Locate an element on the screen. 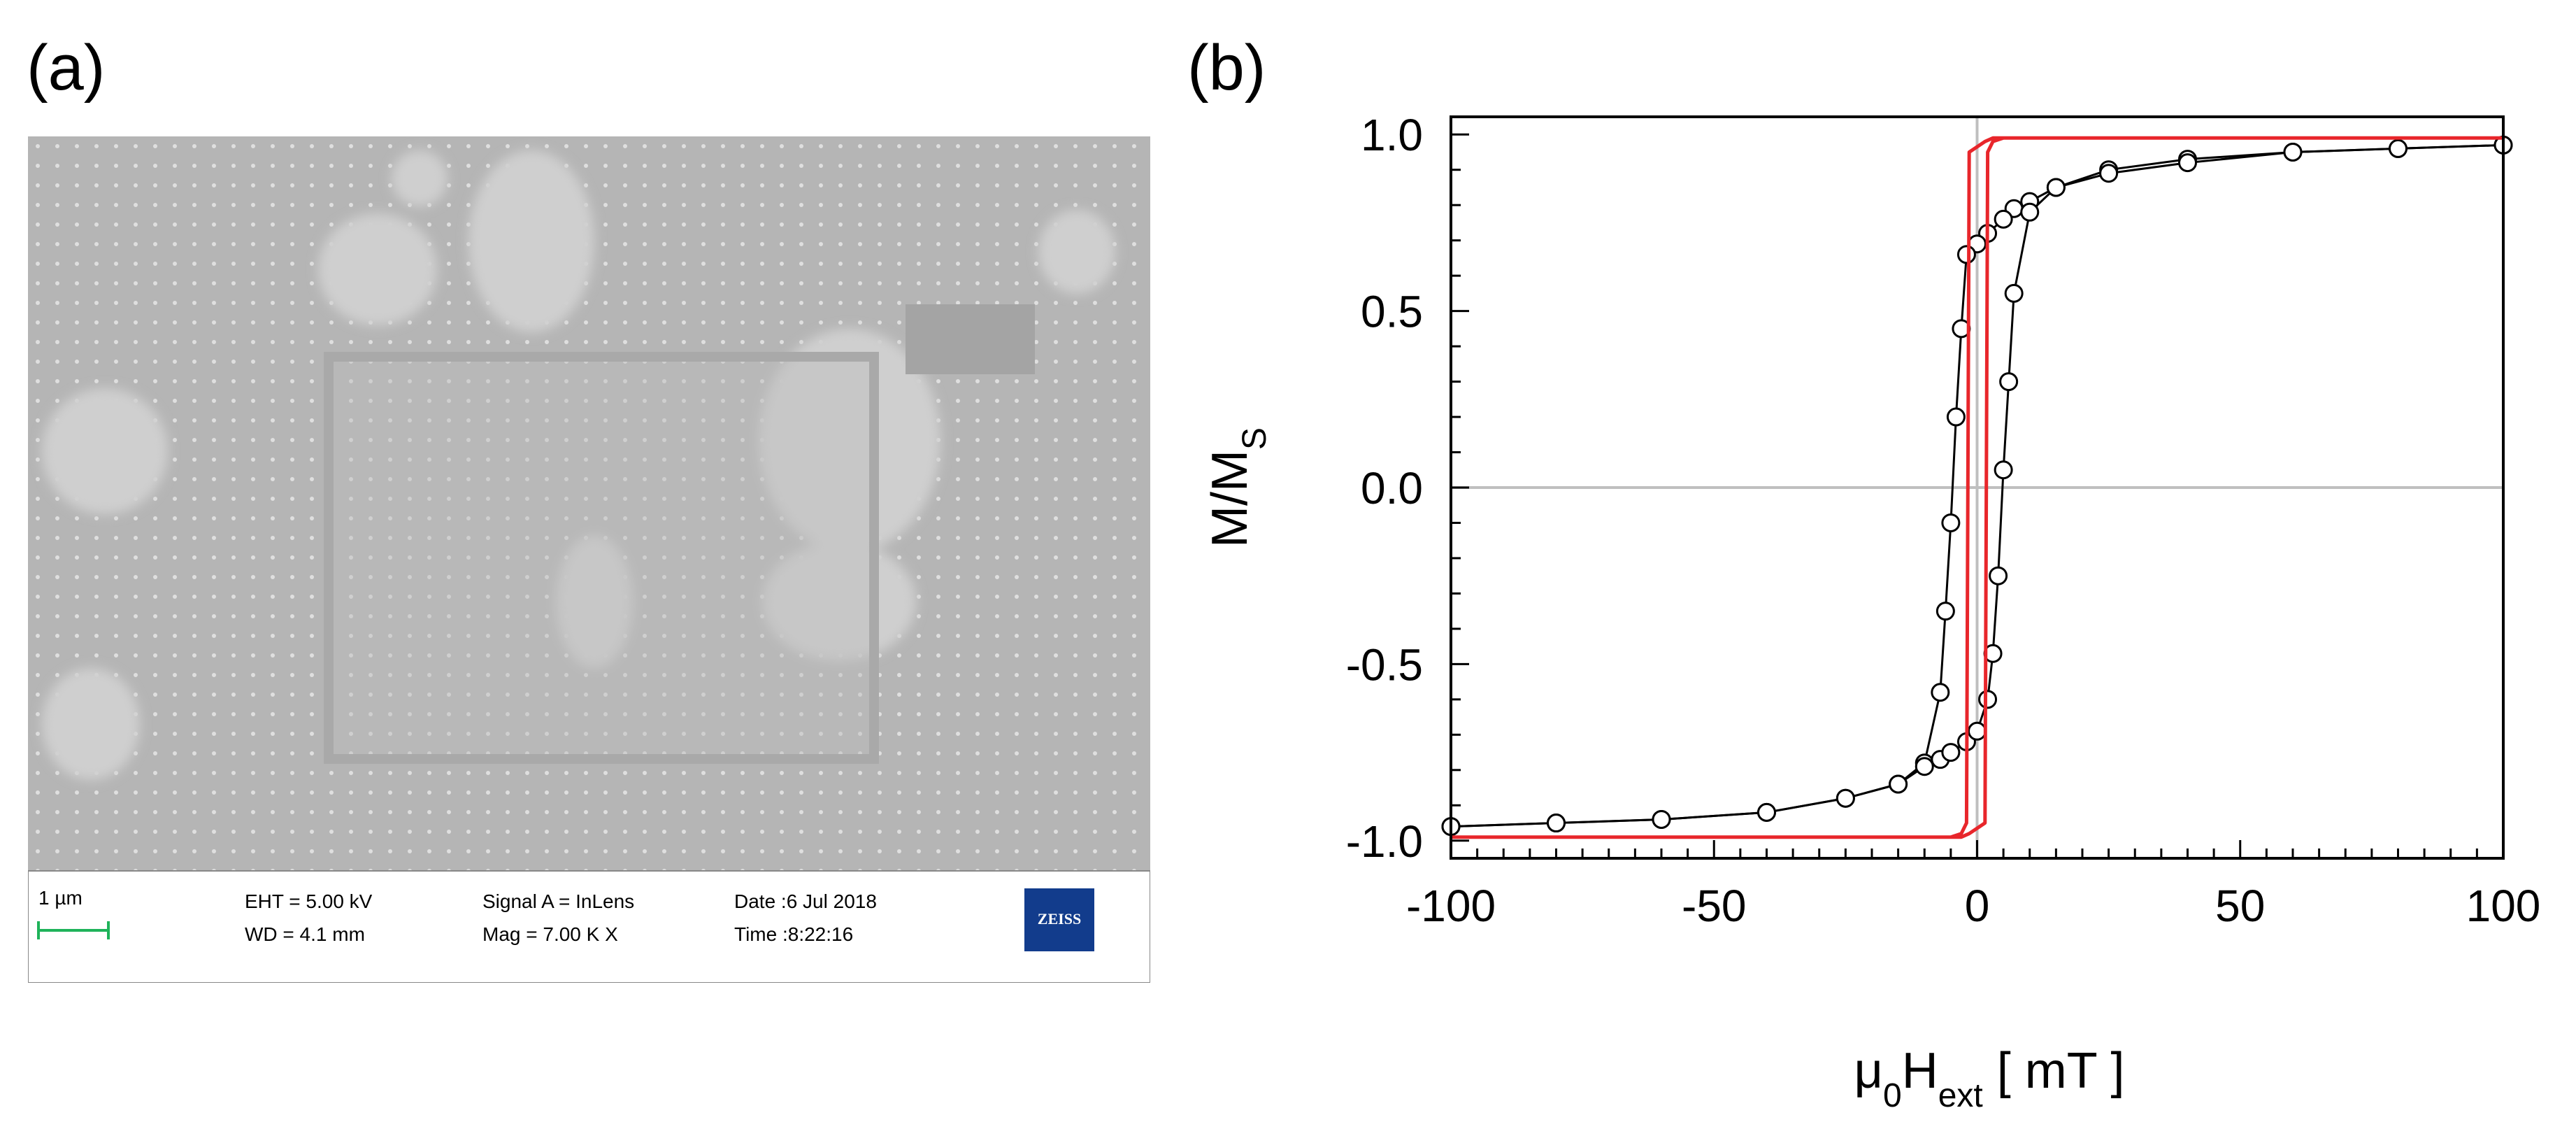  sem-dark-frame is located at coordinates (601, 558).